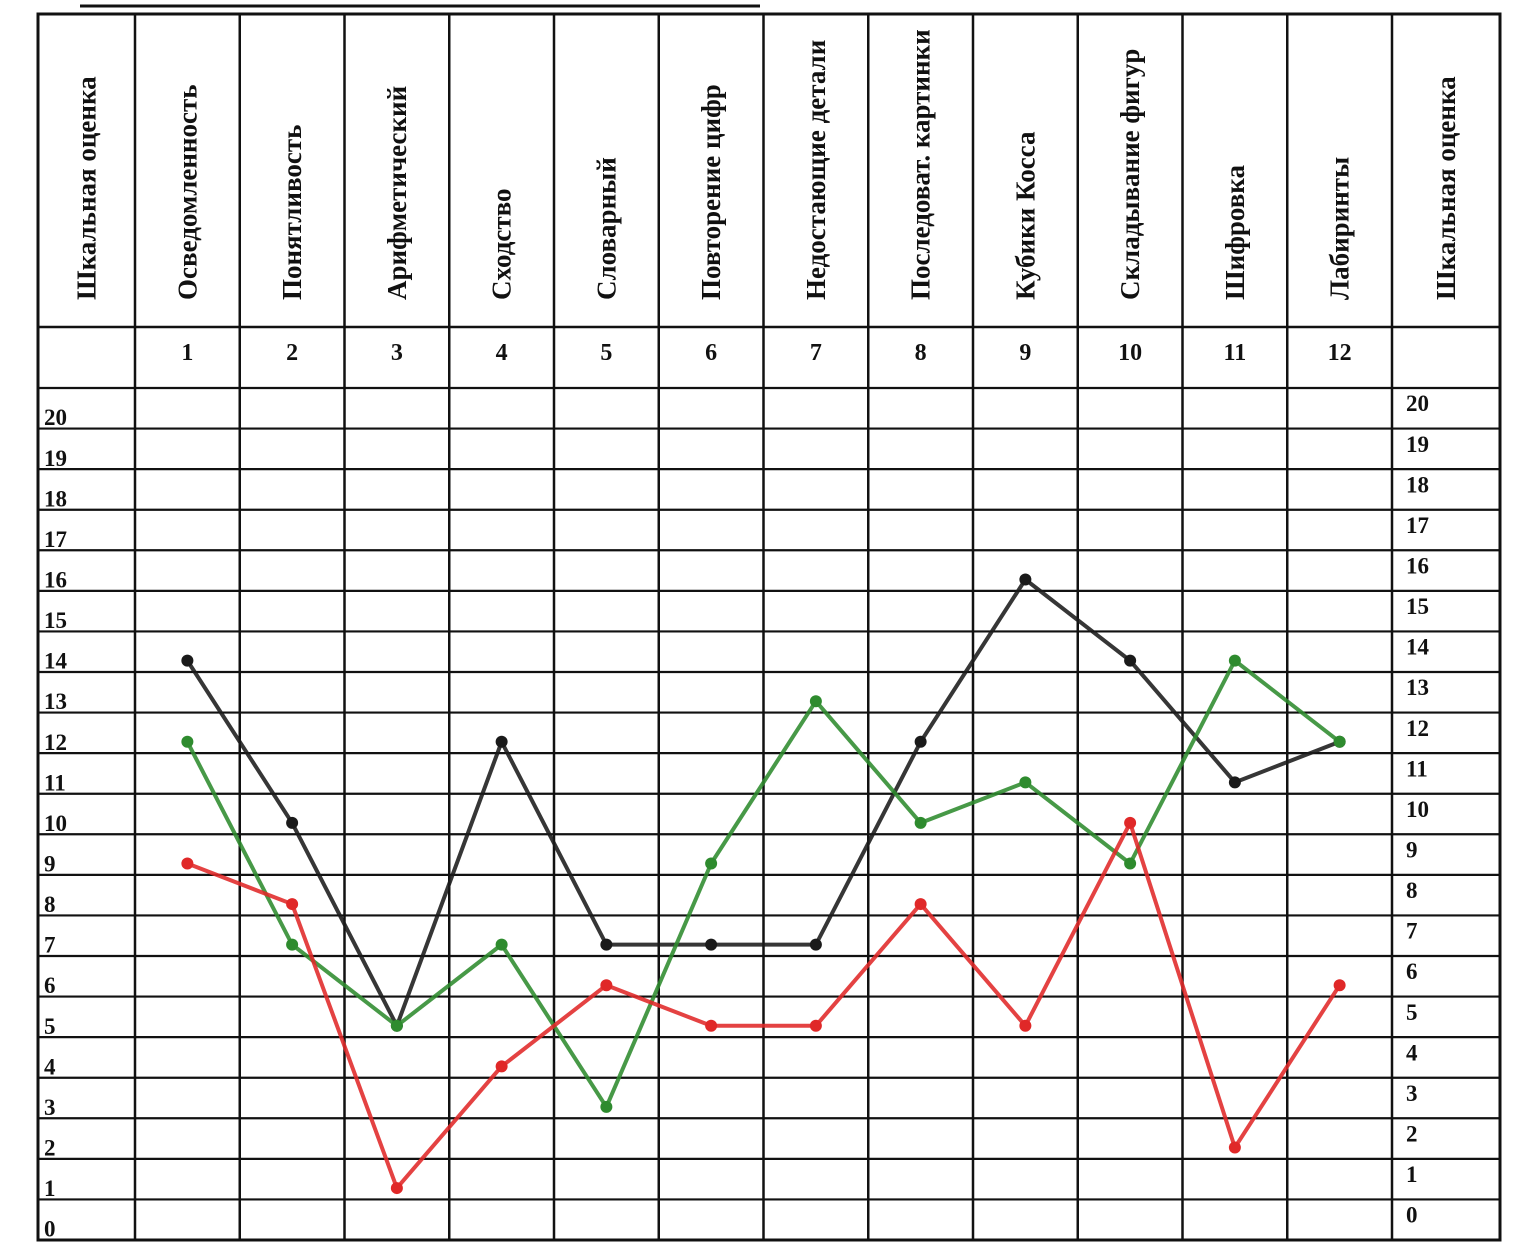 The image size is (1519, 1249). What do you see at coordinates (397, 353) in the screenshot?
I see `subtest-number: 3` at bounding box center [397, 353].